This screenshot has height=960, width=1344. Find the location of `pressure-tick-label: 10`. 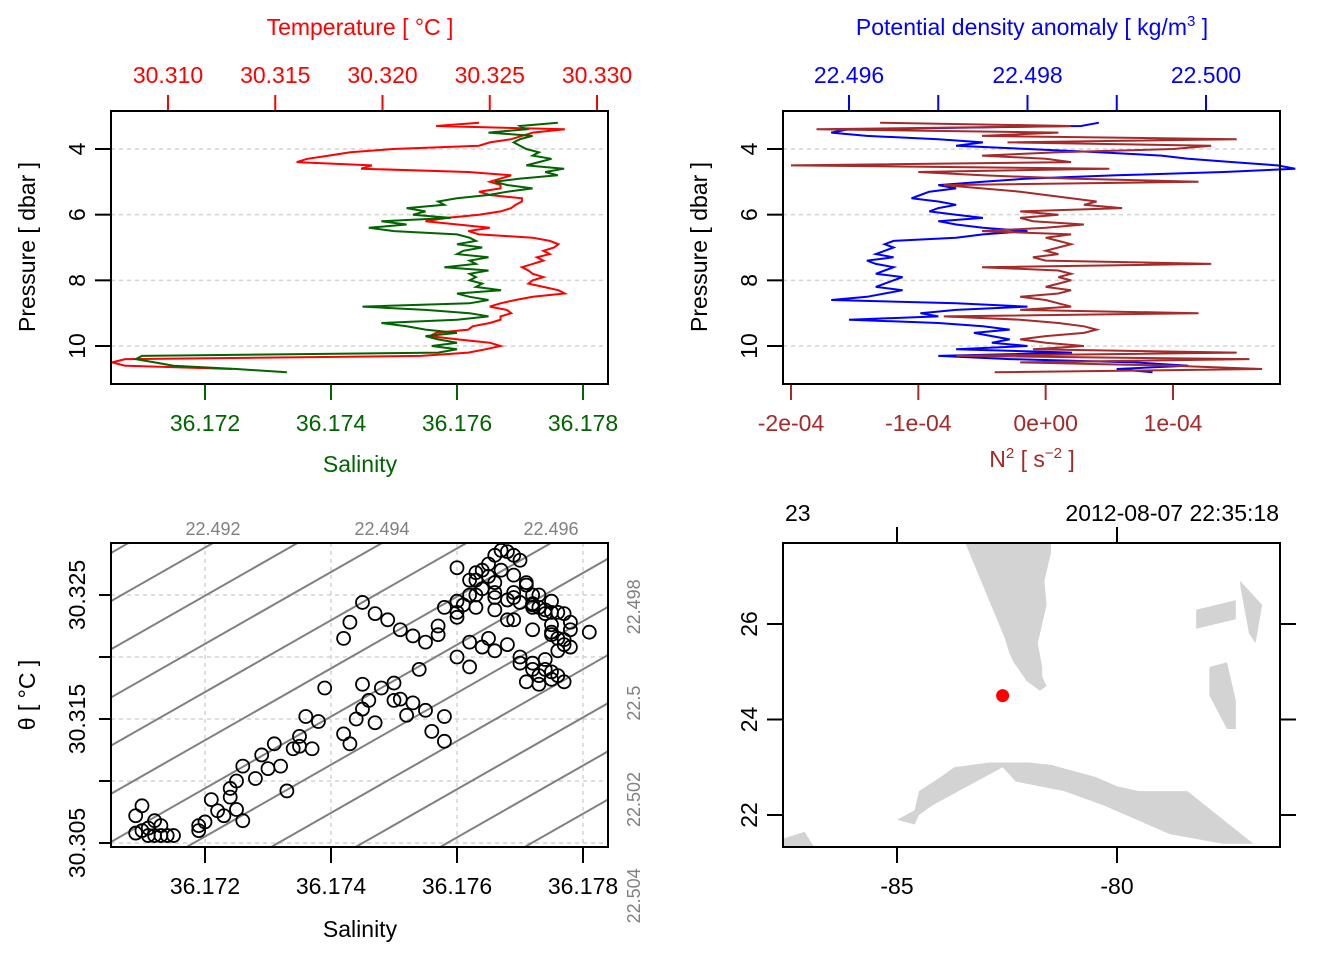

pressure-tick-label: 10 is located at coordinates (749, 346).